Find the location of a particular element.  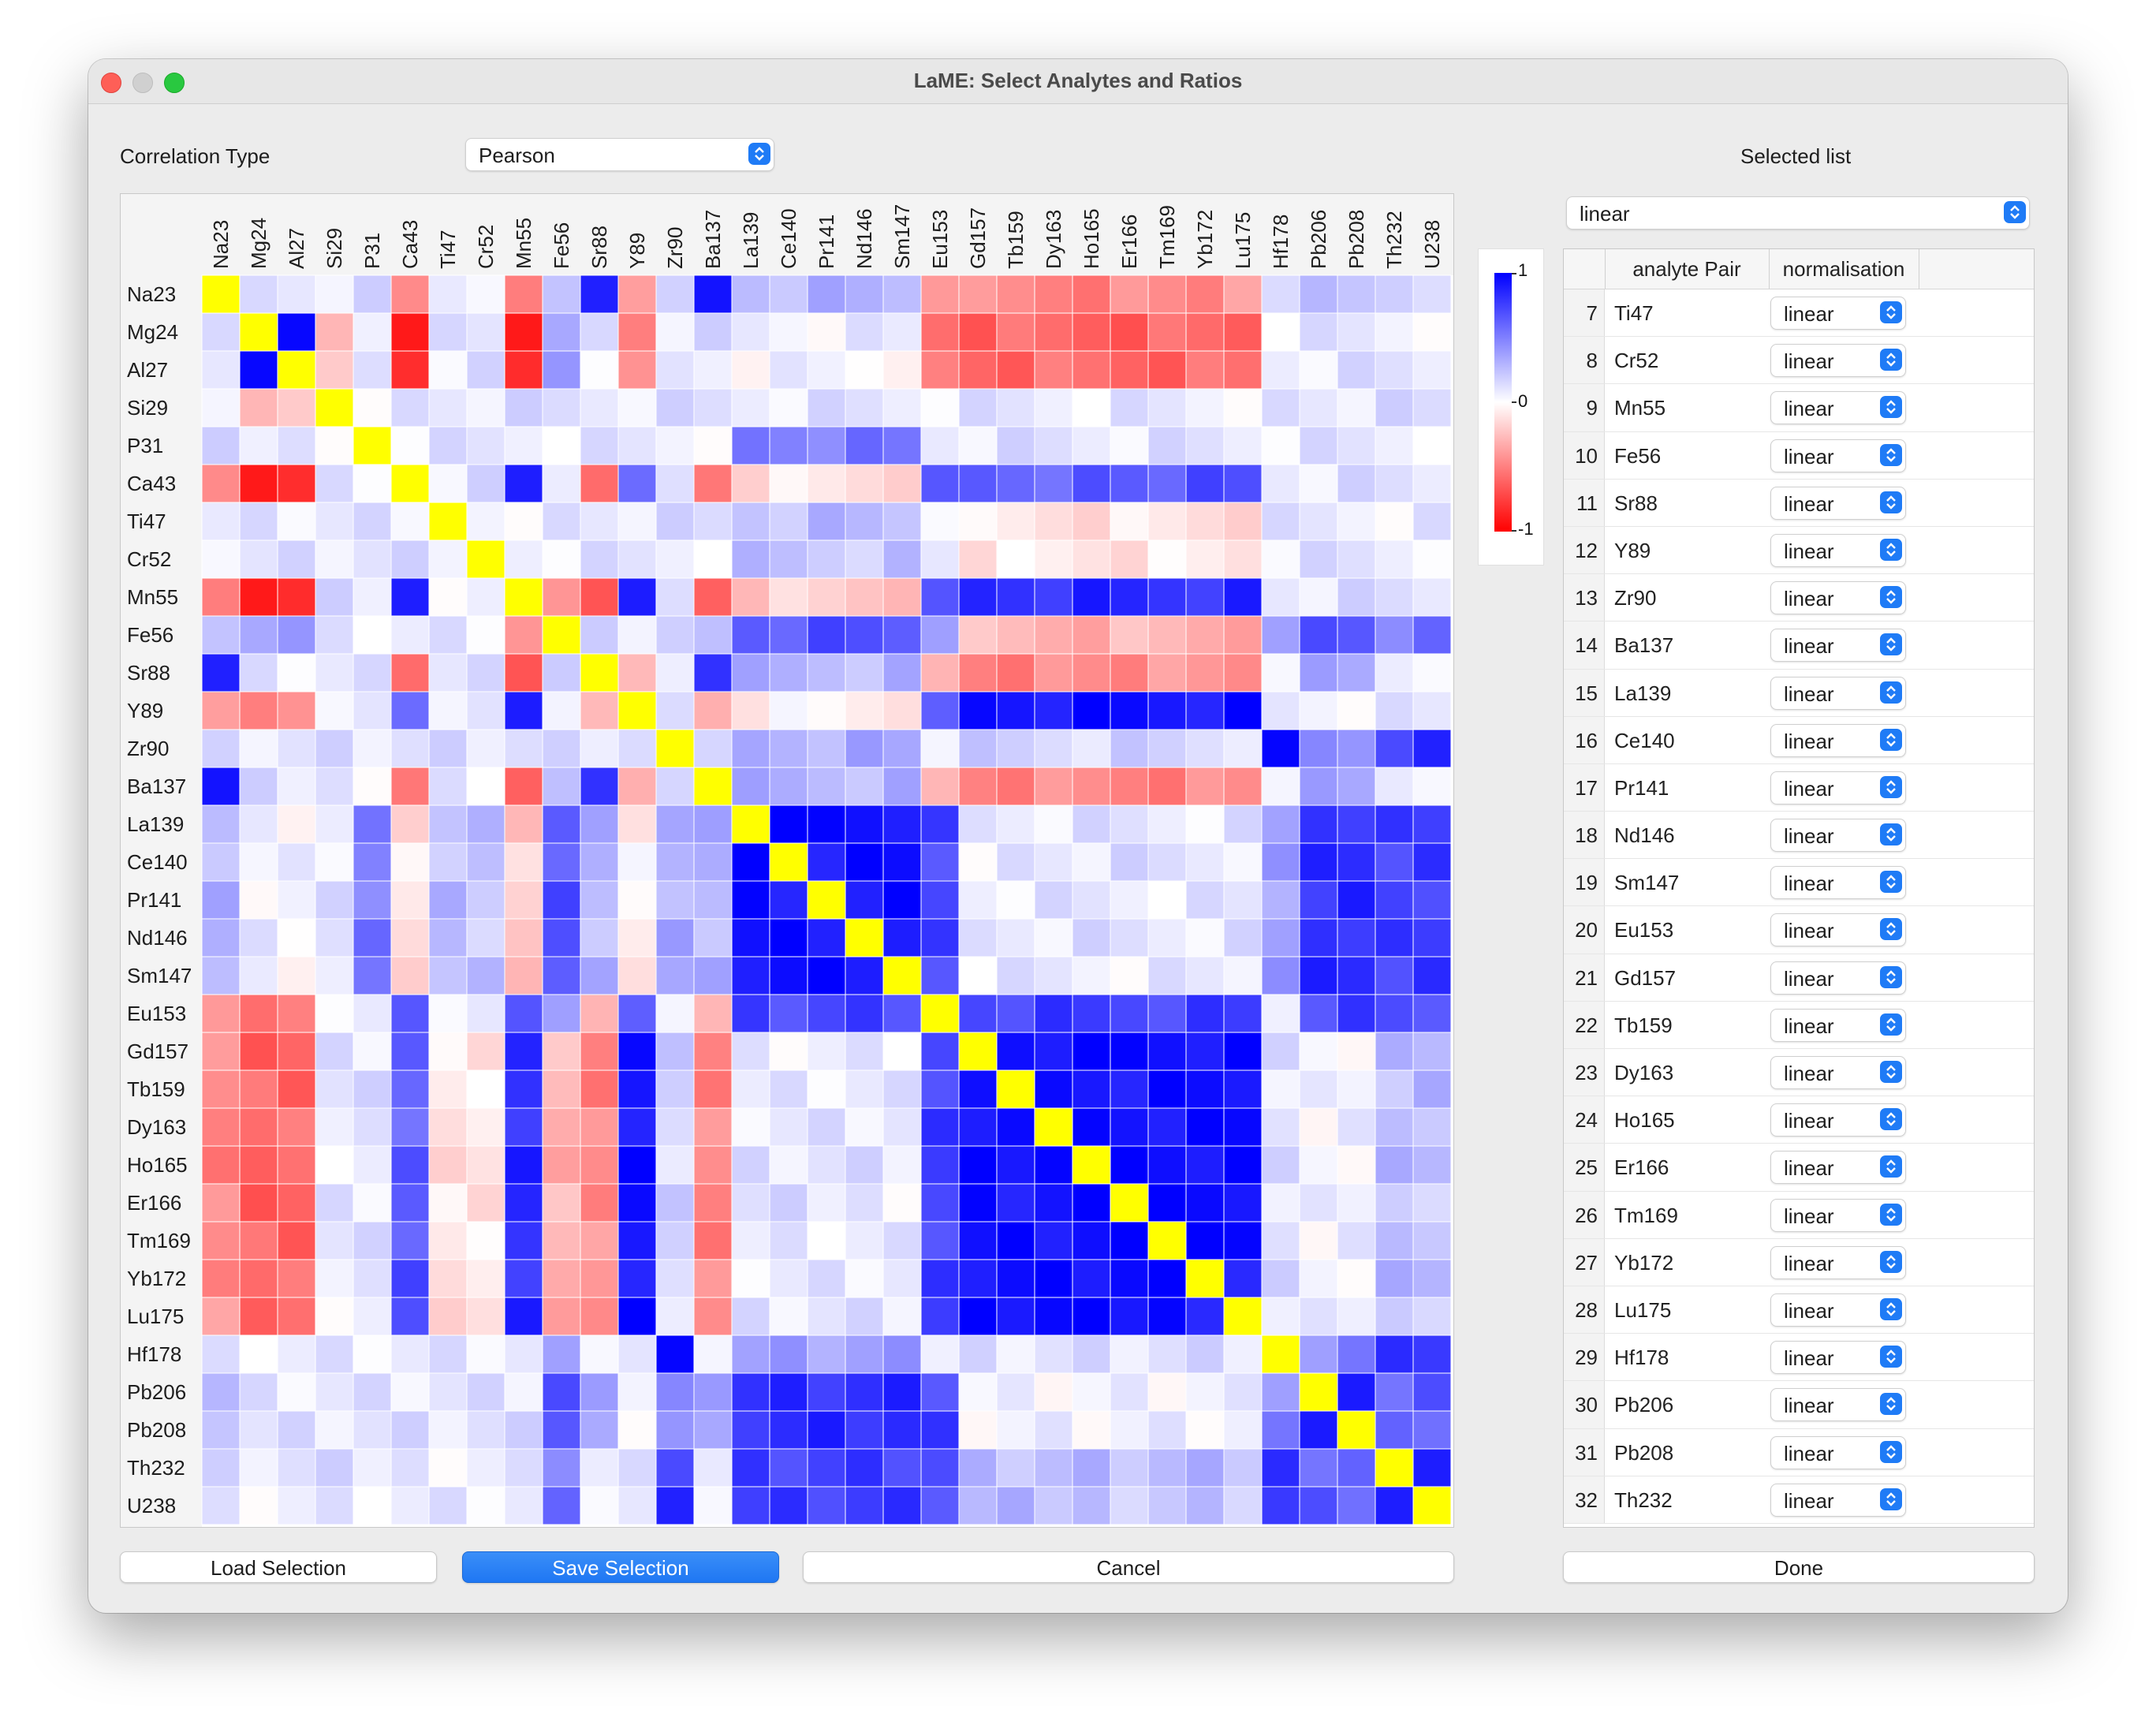

table-row: 19 Sm147 linear is located at coordinates (1799, 883).